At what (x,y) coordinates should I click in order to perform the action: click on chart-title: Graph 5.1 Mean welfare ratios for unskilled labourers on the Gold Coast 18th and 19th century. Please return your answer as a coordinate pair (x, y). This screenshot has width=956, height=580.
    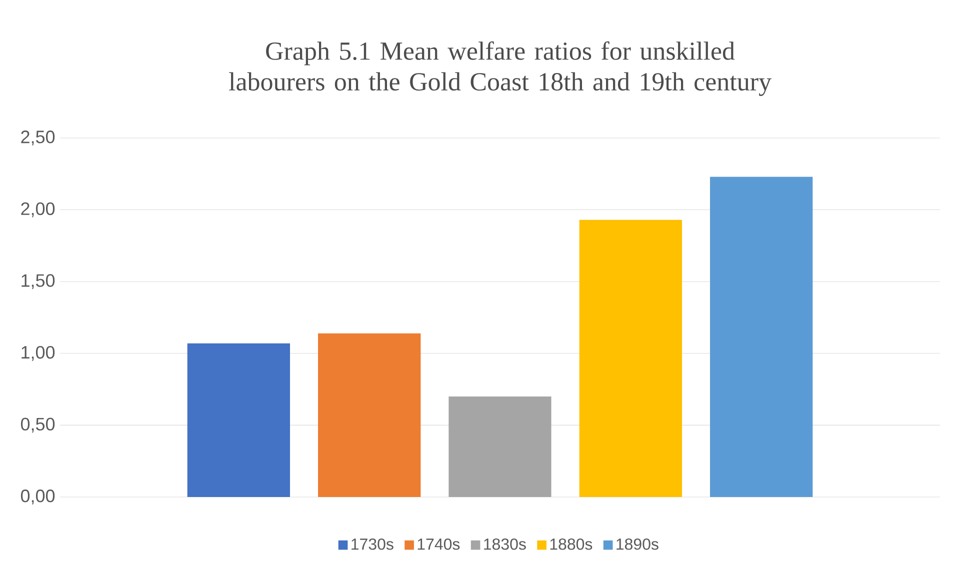
    Looking at the image, I should click on (500, 68).